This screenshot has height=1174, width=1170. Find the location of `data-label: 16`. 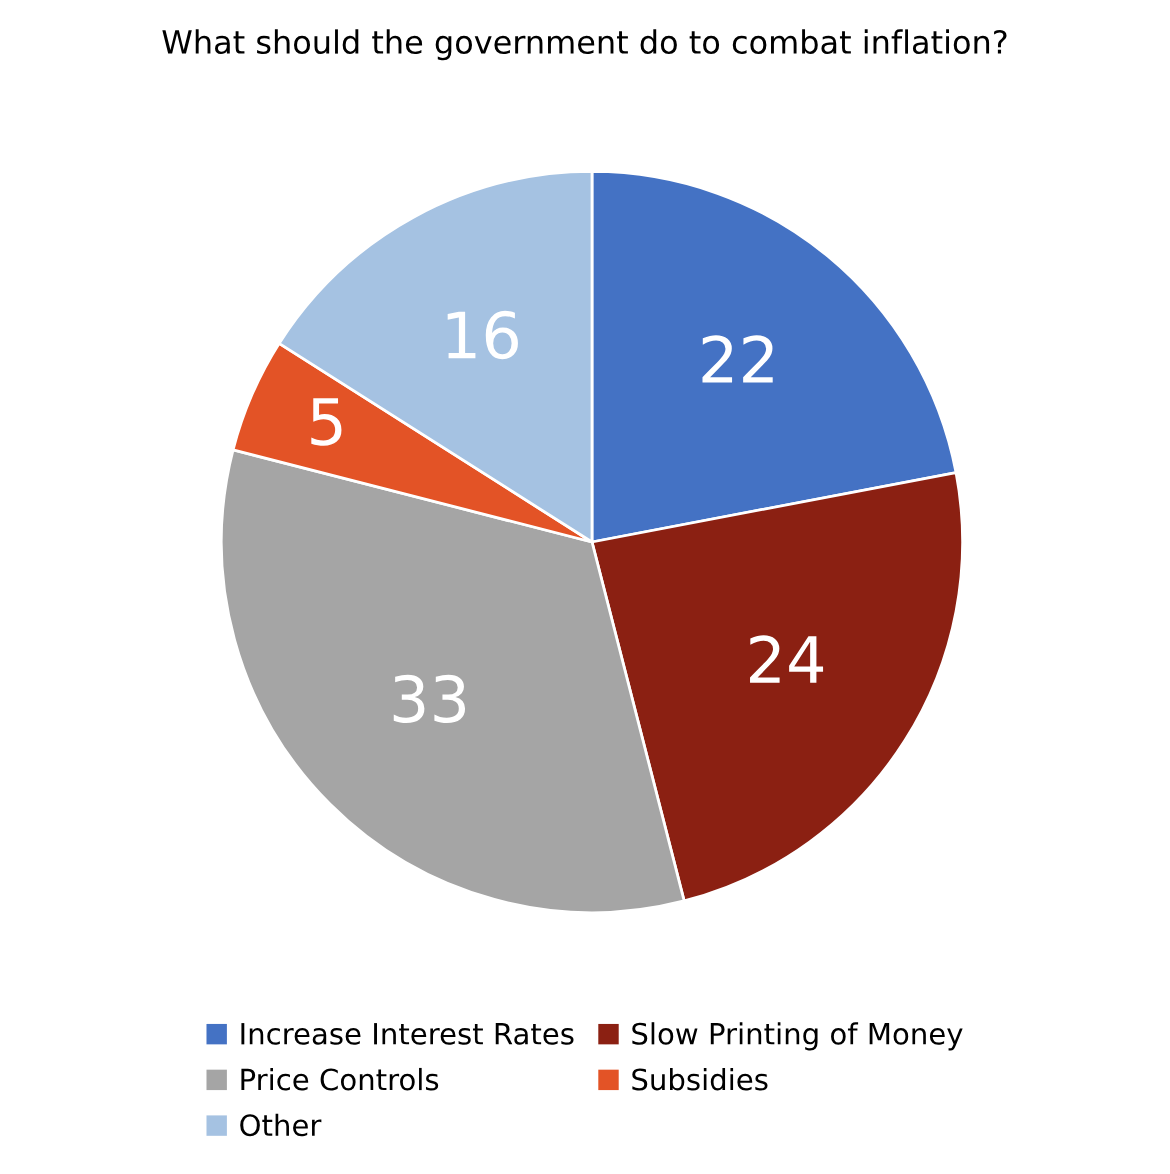

data-label: 16 is located at coordinates (482, 335).